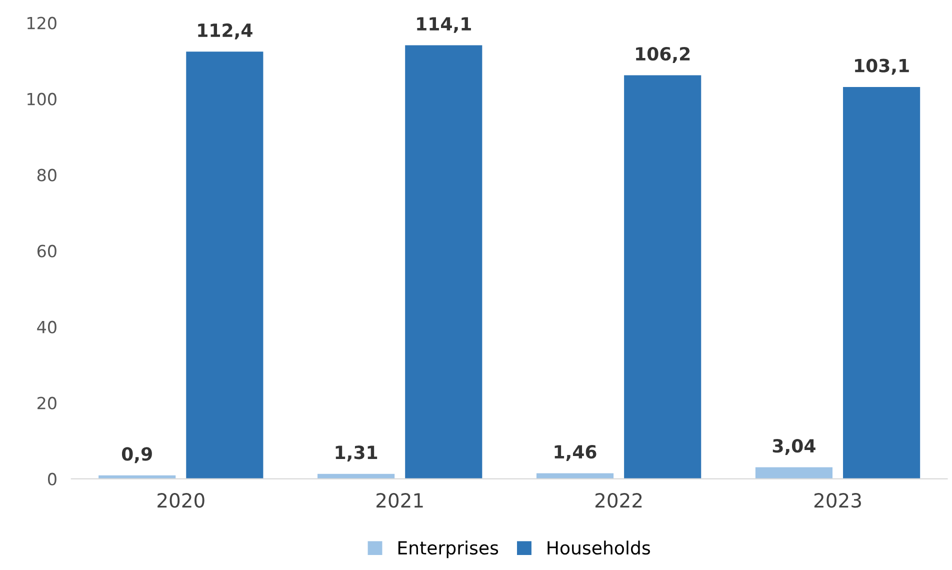  Describe the element at coordinates (575, 453) in the screenshot. I see `data-label: 1,46` at that location.